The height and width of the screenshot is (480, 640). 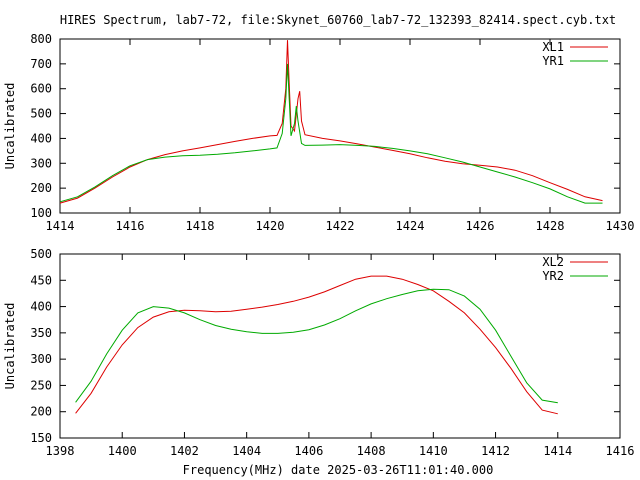 What do you see at coordinates (270, 226) in the screenshot?
I see `x-tick-label: 1420` at bounding box center [270, 226].